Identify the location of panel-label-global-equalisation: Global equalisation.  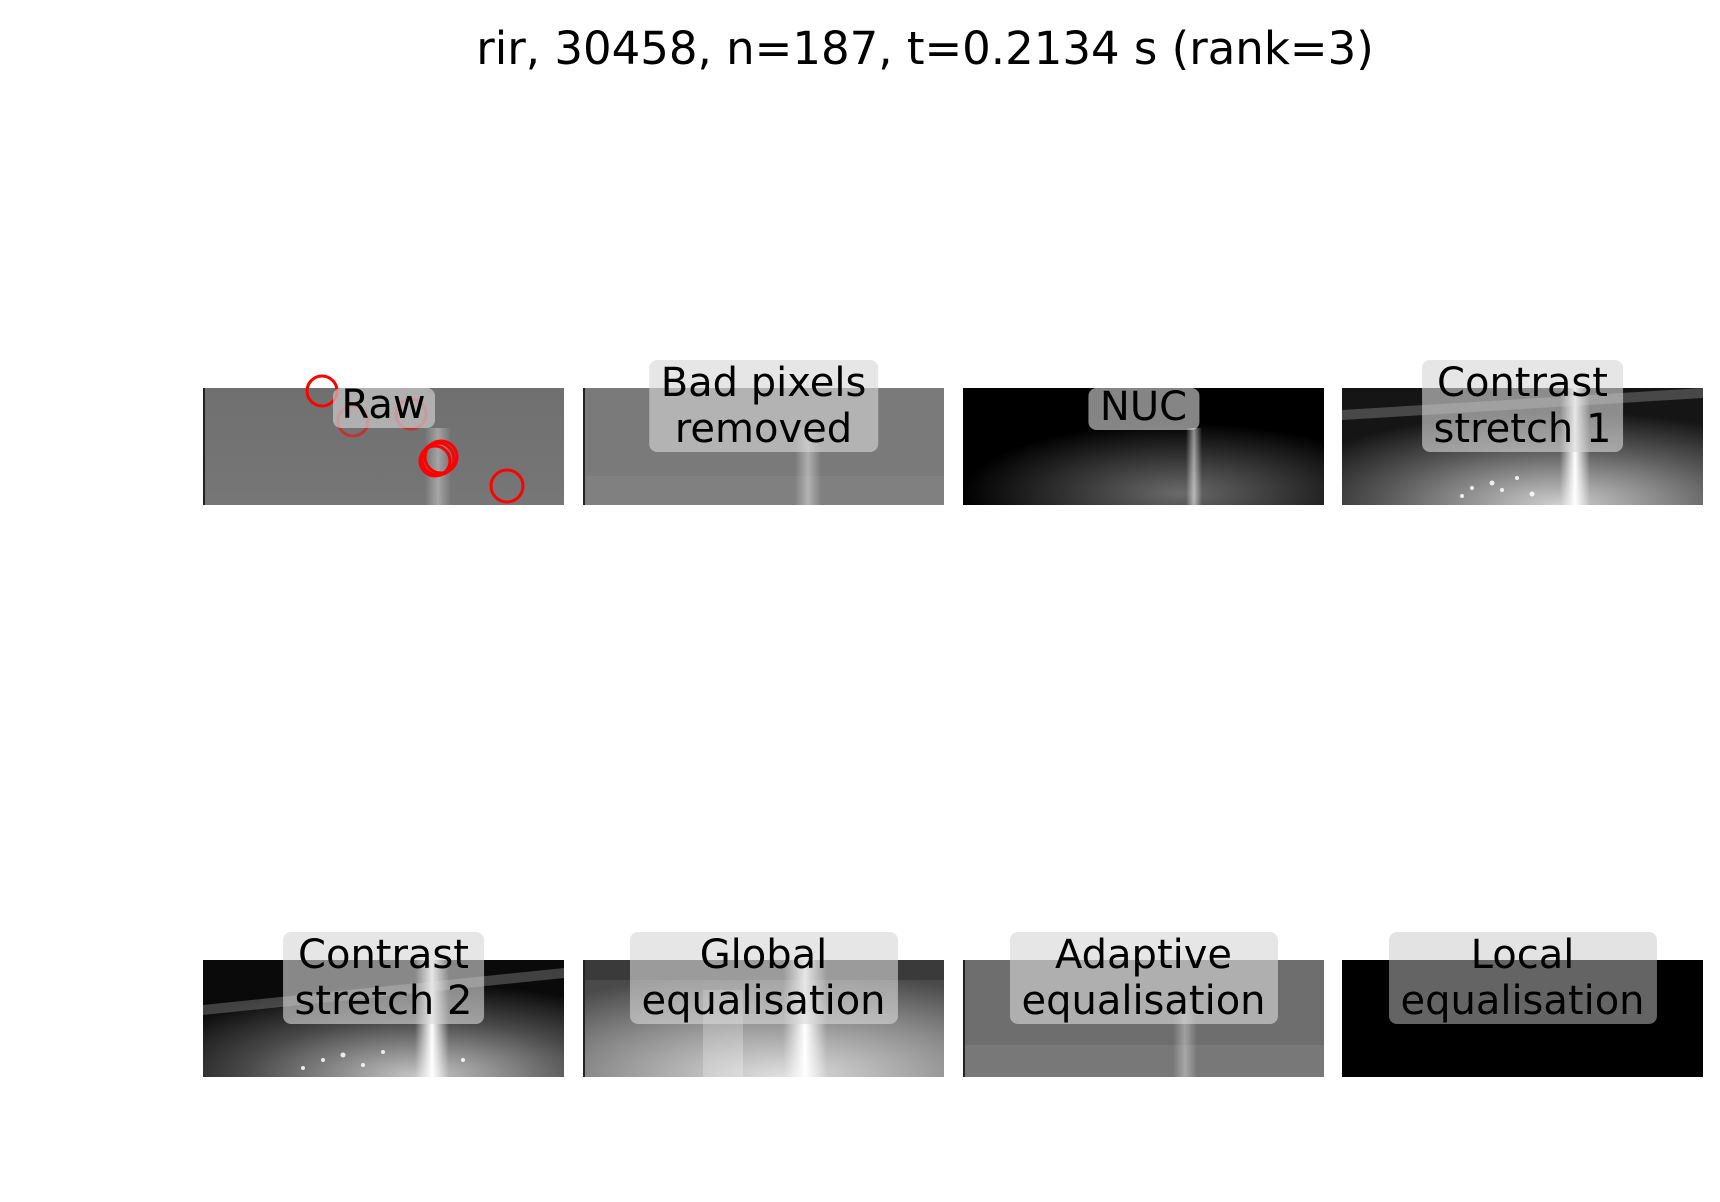
(763, 978).